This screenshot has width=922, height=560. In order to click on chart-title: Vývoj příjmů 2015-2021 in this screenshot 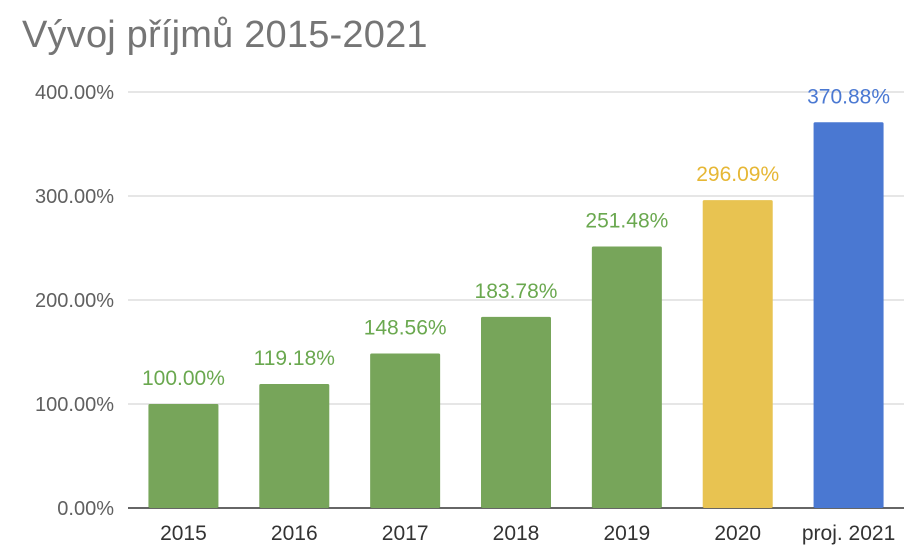, I will do `click(225, 35)`.